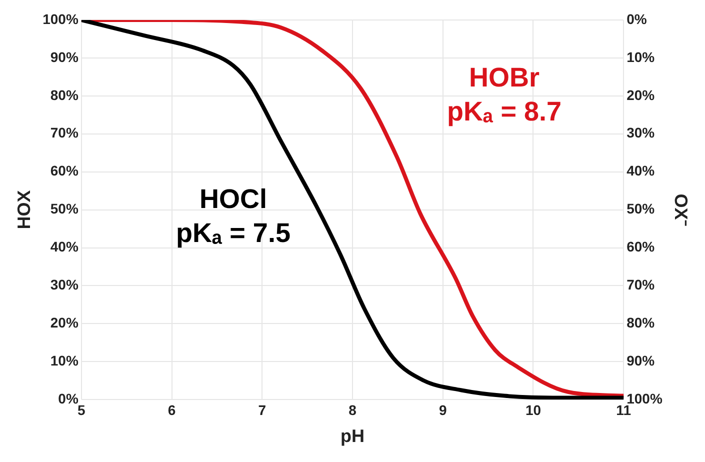 This screenshot has height=462, width=705. I want to click on x-tick-label: 7, so click(262, 410).